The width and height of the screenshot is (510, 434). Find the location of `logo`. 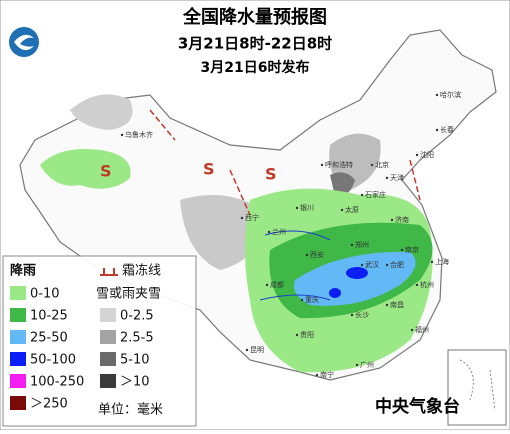

logo is located at coordinates (24, 42).